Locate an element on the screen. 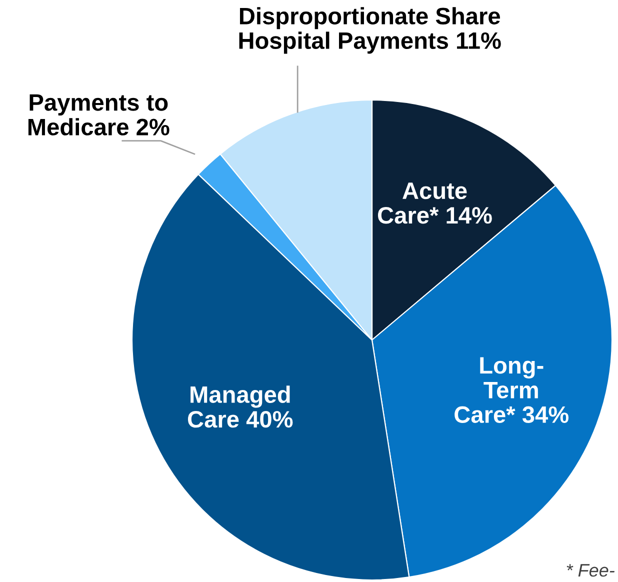  slice-label: Payments to Medicare 2% is located at coordinates (99, 115).